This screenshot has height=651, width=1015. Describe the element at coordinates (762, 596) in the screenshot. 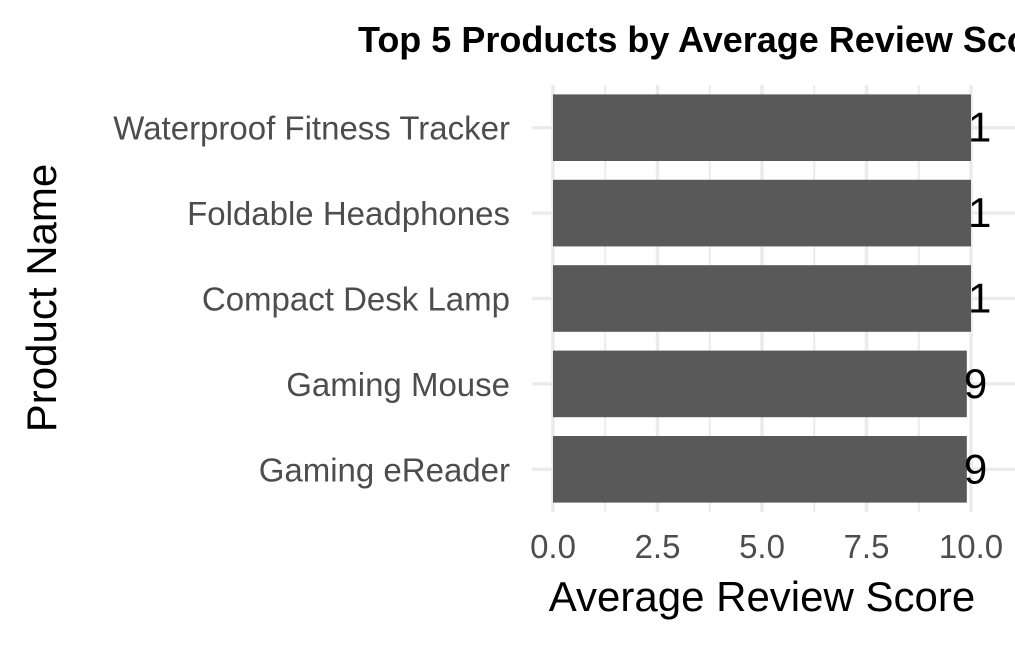

I see `x-axis-title: Average Review Score` at that location.